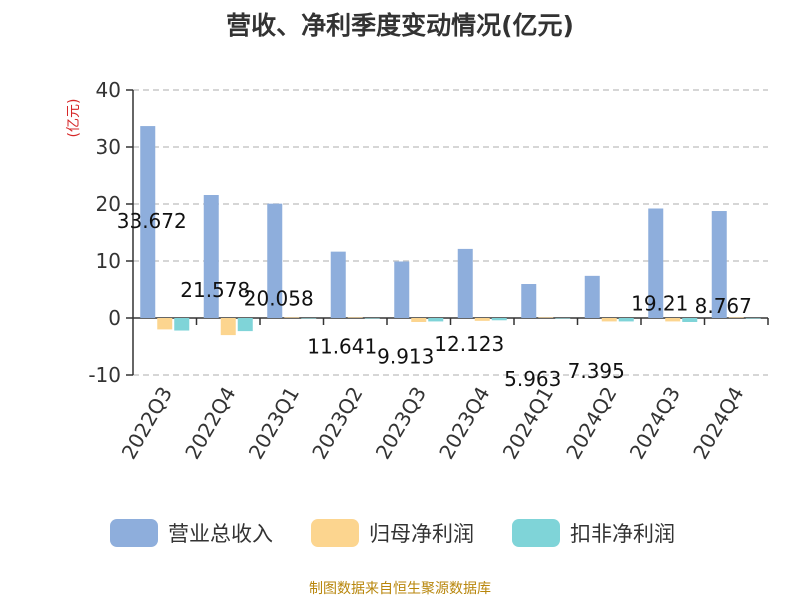  What do you see at coordinates (275, 260) in the screenshot?
I see `bar-0-2023Q1` at bounding box center [275, 260].